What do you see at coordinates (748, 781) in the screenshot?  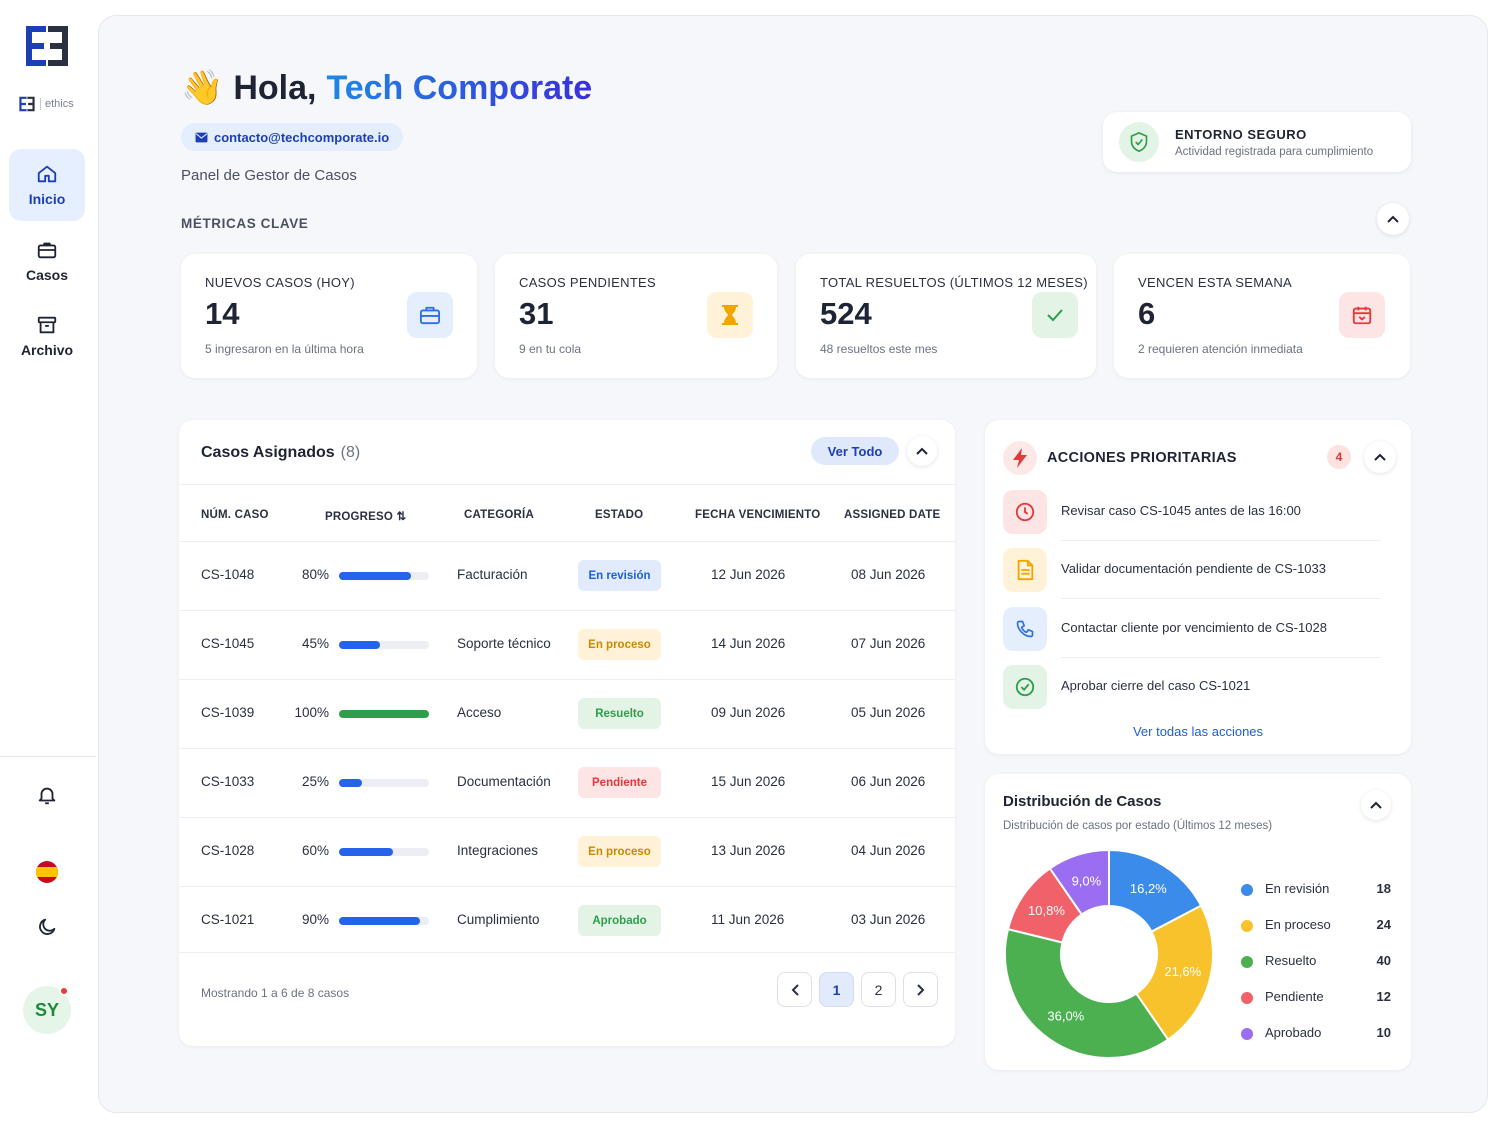 I see `due-date: 15 Jun 2026` at bounding box center [748, 781].